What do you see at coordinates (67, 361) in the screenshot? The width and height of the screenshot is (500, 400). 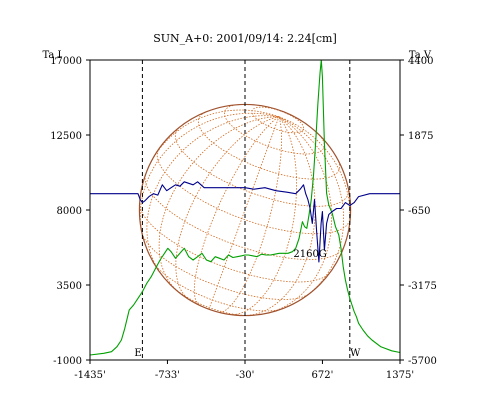 I see `left-tick-label: -1000` at bounding box center [67, 361].